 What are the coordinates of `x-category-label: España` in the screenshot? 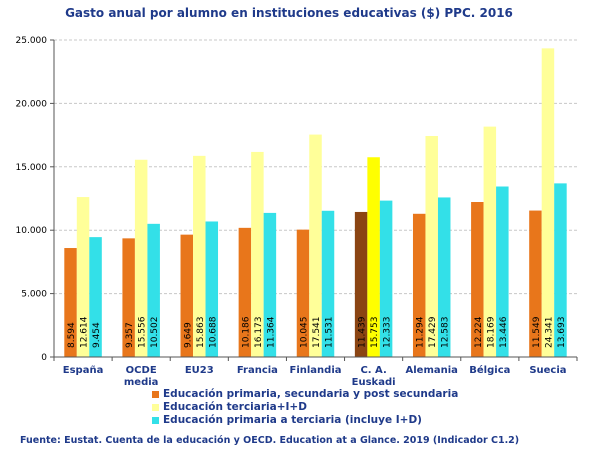 It's located at (83, 370).